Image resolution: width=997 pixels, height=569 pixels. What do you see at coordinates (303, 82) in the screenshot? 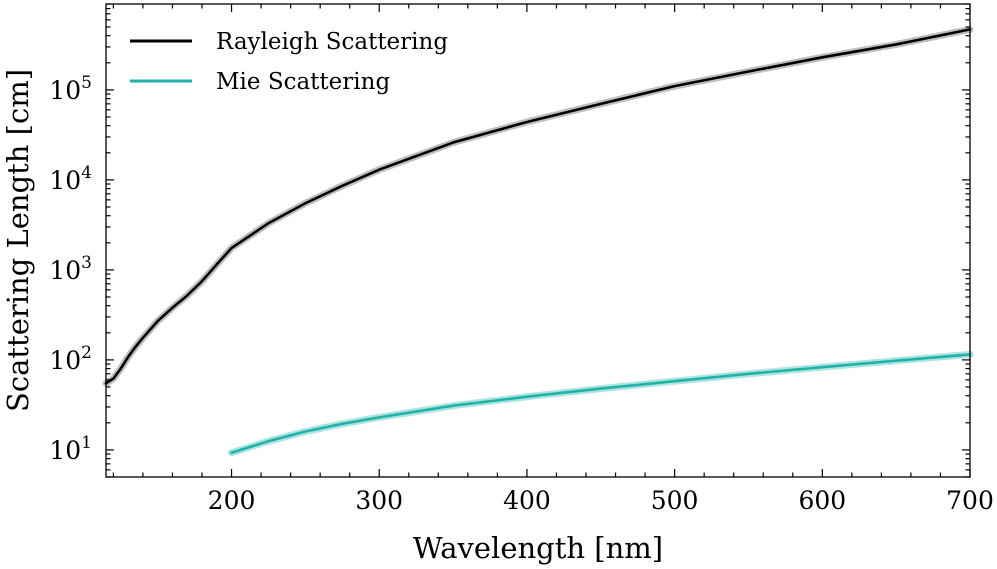
I see `legend-label-1: Mie Scattering` at bounding box center [303, 82].